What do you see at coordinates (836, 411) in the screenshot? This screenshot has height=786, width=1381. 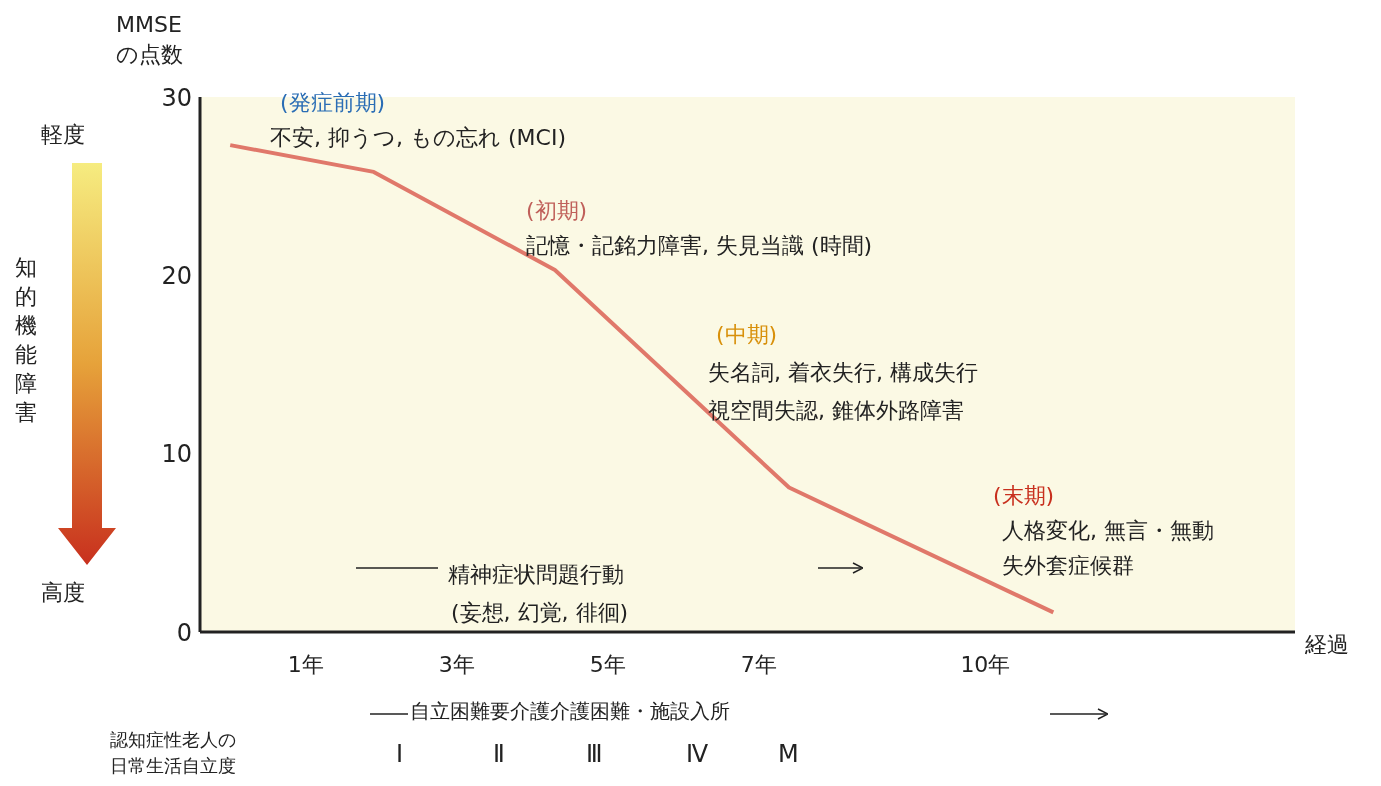 I see `annotation: 視空間失認, 錐体外路障害` at bounding box center [836, 411].